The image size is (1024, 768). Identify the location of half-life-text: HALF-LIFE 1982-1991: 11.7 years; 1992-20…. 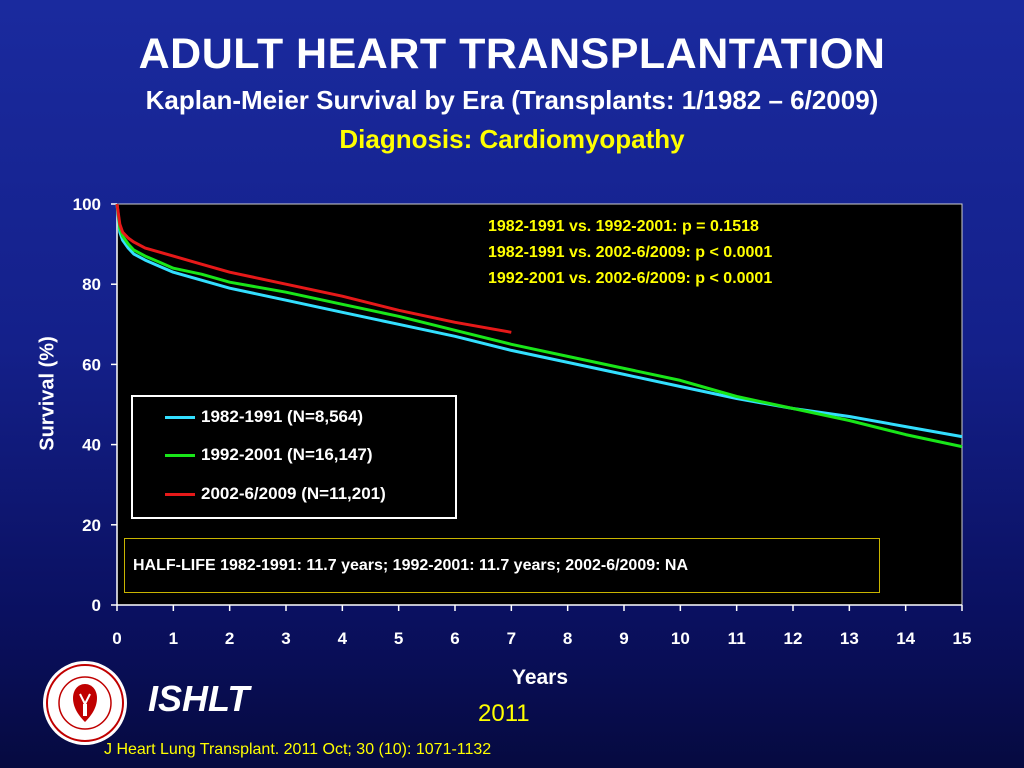
(411, 565).